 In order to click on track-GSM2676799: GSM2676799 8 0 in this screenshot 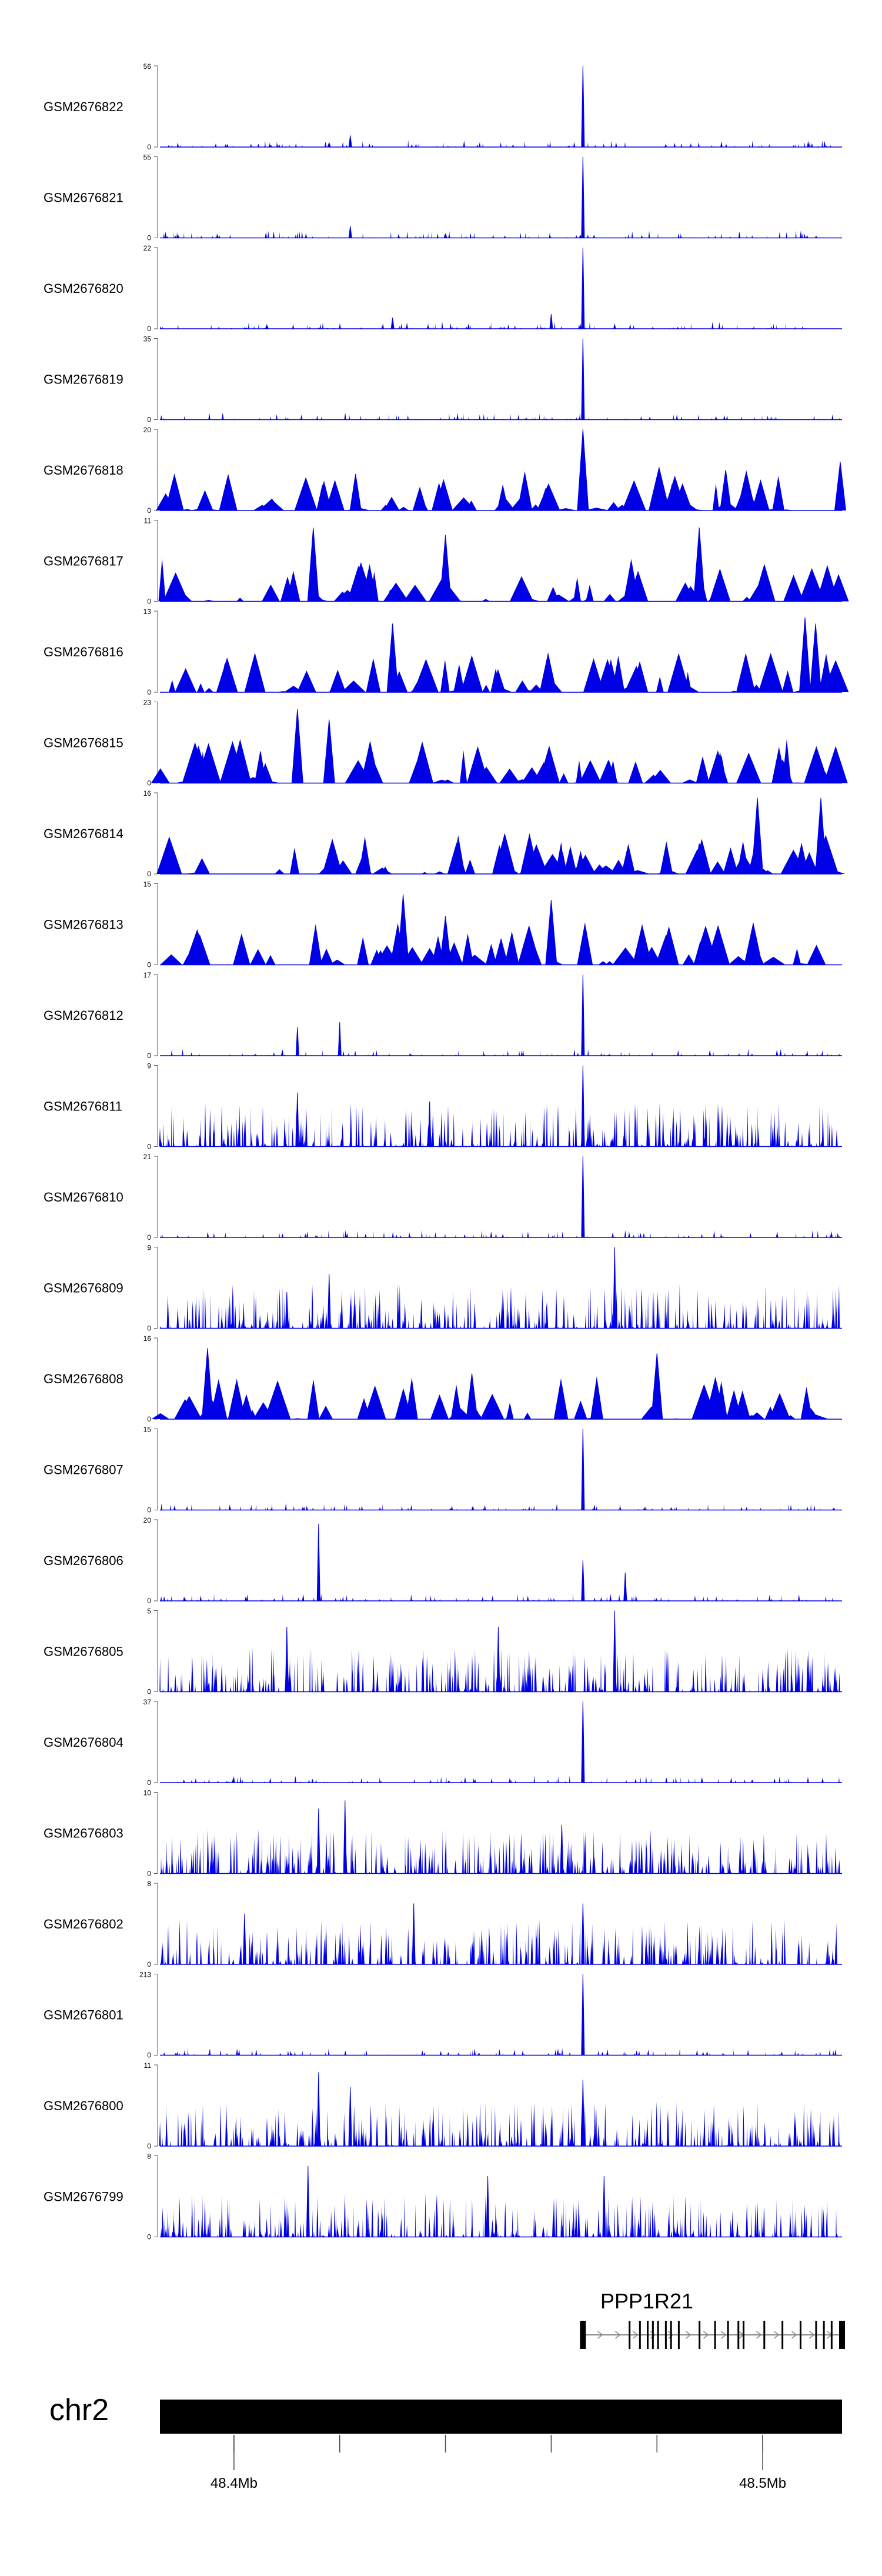, I will do `click(443, 2197)`.